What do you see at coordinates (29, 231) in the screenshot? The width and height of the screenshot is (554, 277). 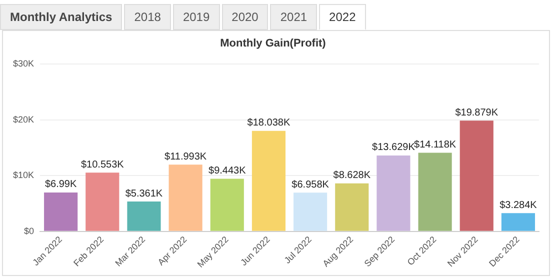 I see `y-tick-label: $0` at bounding box center [29, 231].